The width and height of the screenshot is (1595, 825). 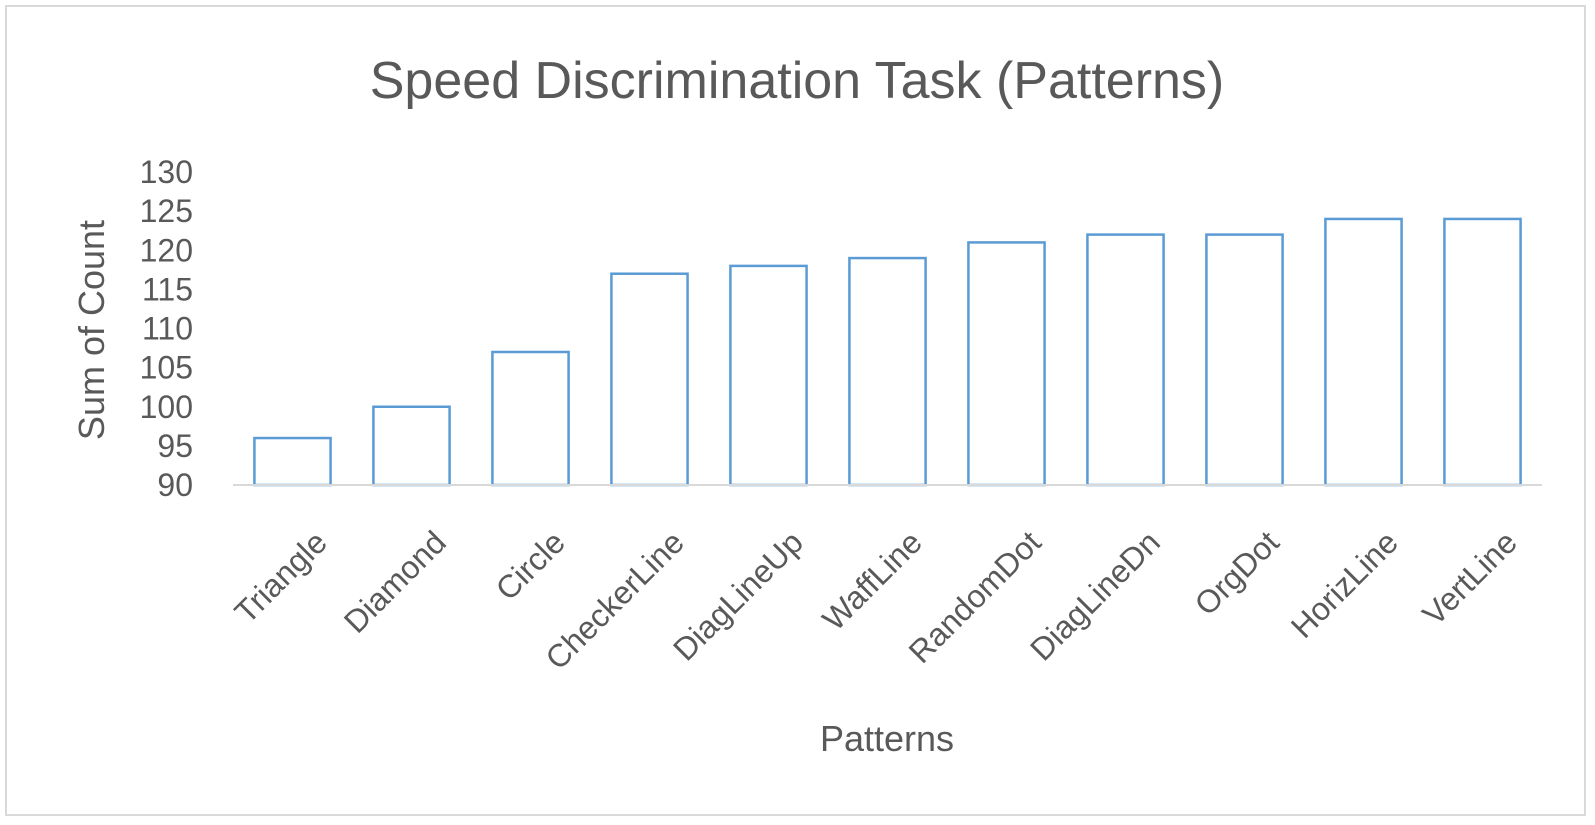 What do you see at coordinates (166, 211) in the screenshot?
I see `y-tick-label: 125` at bounding box center [166, 211].